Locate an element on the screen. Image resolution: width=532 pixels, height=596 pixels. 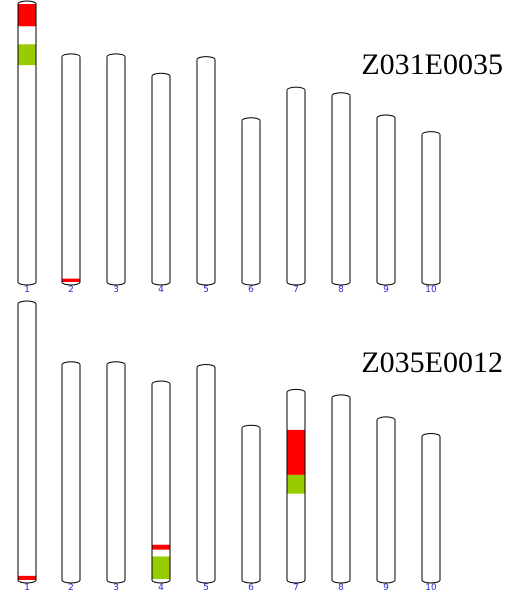
chromosome-8-panel-1: 8 is located at coordinates (341, 193).